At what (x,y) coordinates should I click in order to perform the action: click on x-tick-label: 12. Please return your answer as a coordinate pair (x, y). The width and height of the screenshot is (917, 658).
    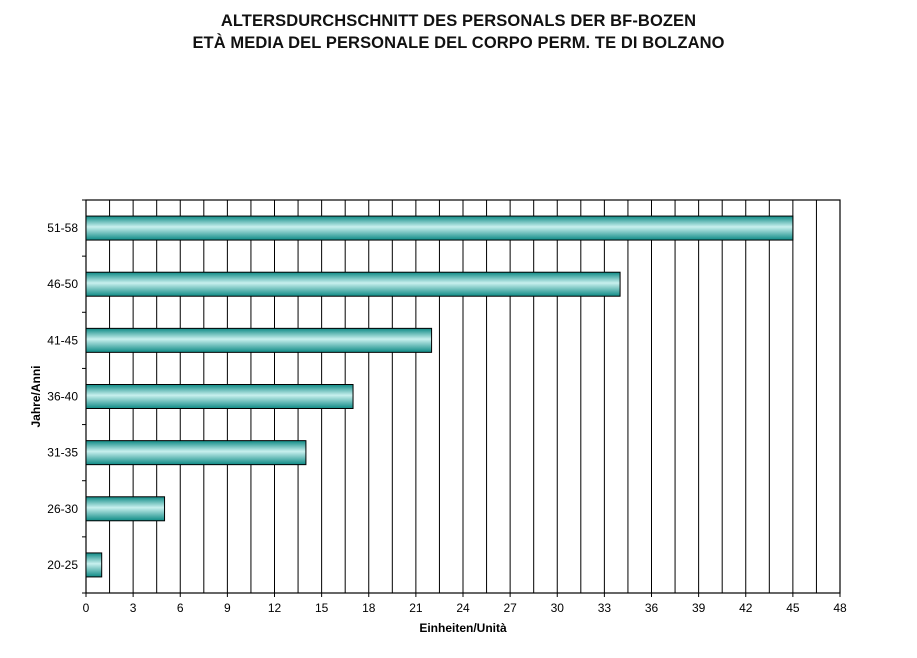
    Looking at the image, I should click on (275, 608).